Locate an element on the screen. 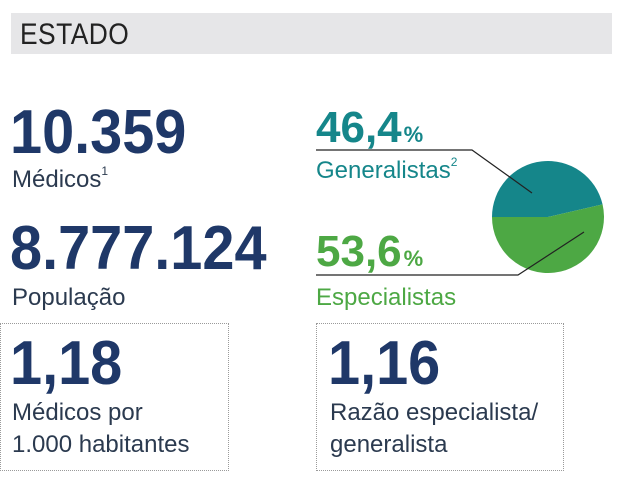  generalistas-label: Generalistas2 is located at coordinates (387, 170).